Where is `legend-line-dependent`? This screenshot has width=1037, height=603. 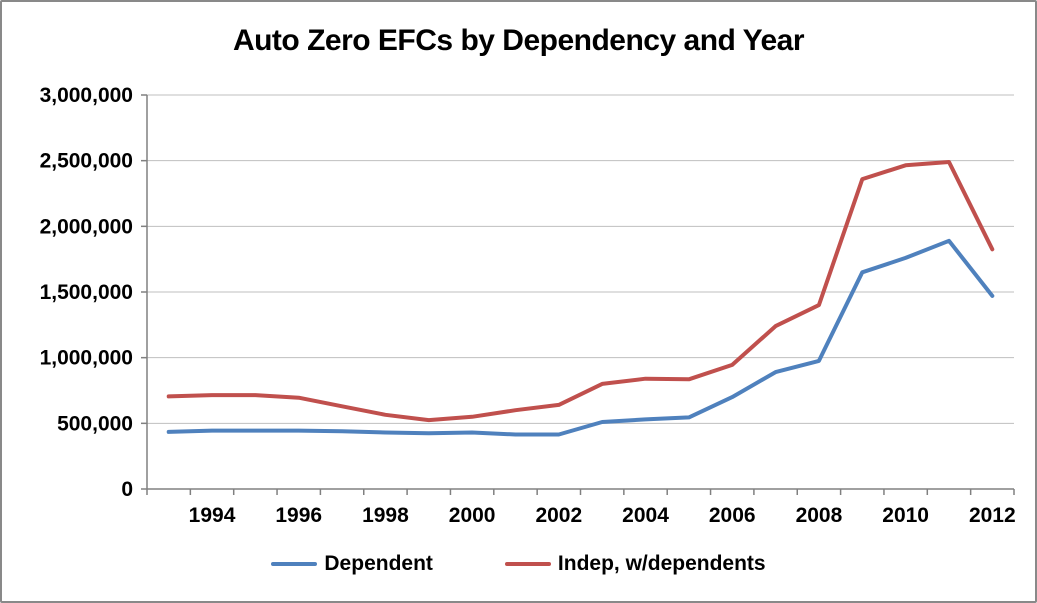
legend-line-dependent is located at coordinates (294, 564).